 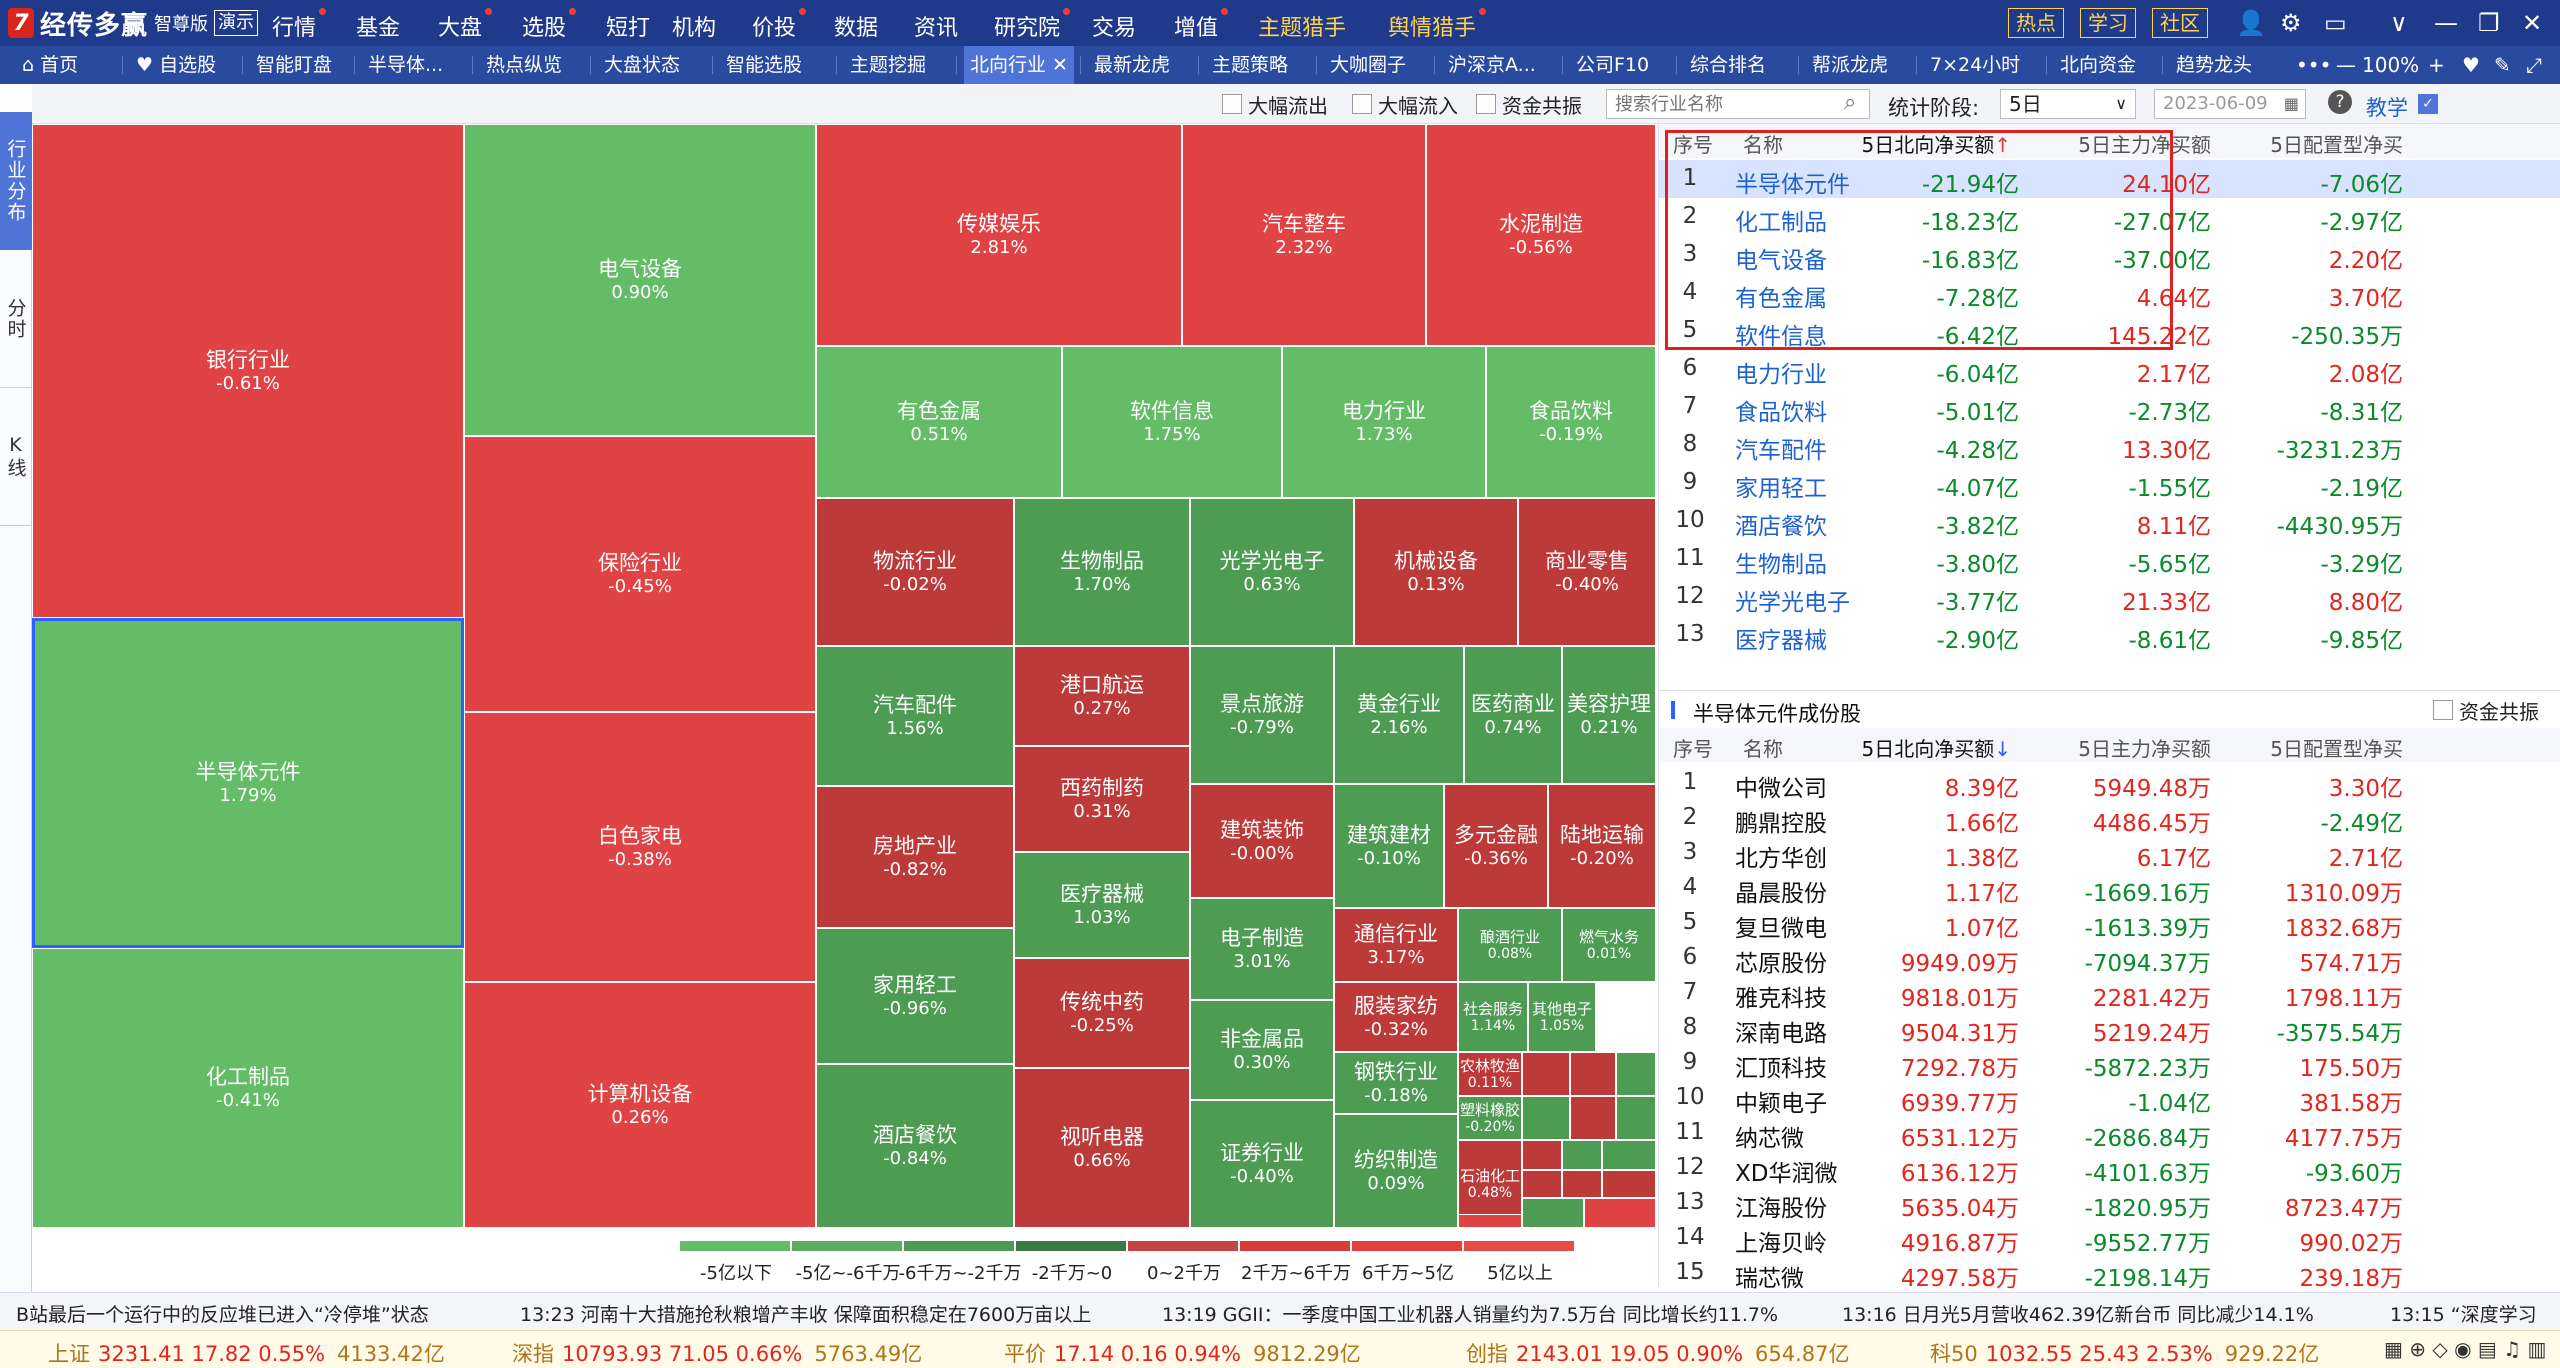 I want to click on minimize-icon: —, so click(x=2446, y=23).